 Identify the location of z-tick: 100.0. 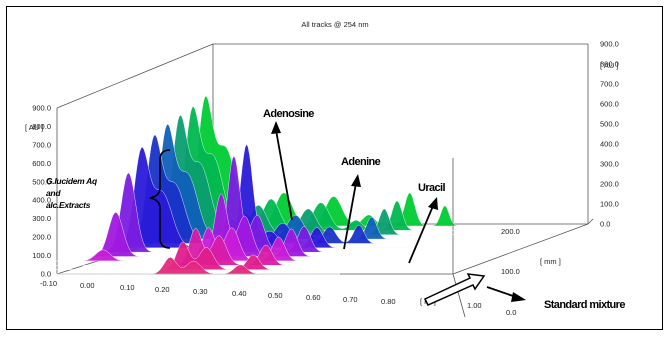
(510, 271).